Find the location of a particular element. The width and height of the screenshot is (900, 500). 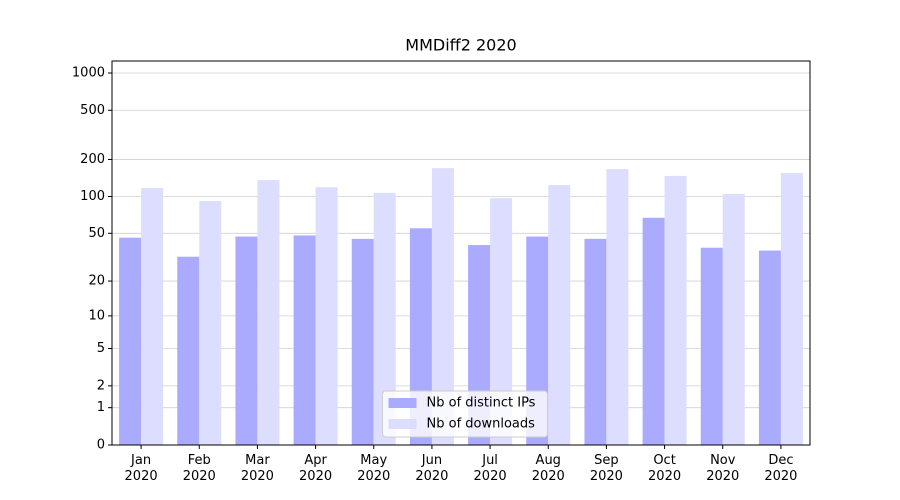

y-tick-label: 1000 is located at coordinates (88, 73).